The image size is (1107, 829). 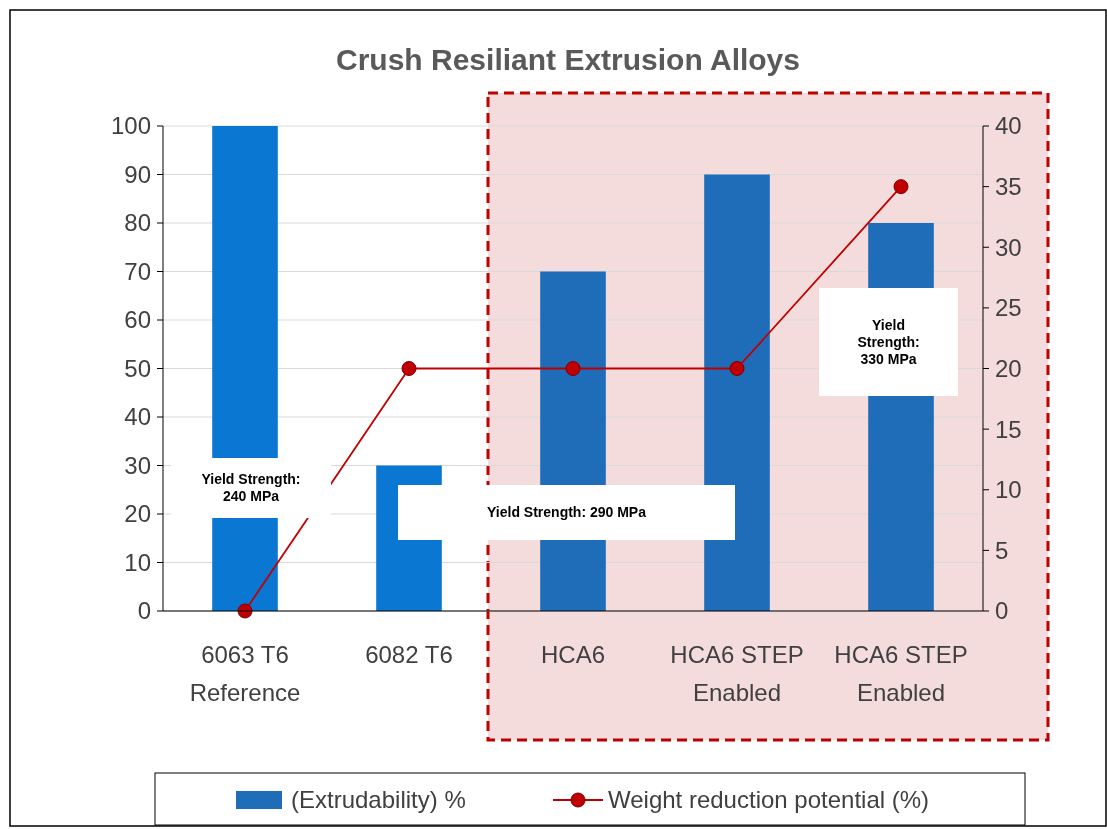 I want to click on bar, so click(x=737, y=392).